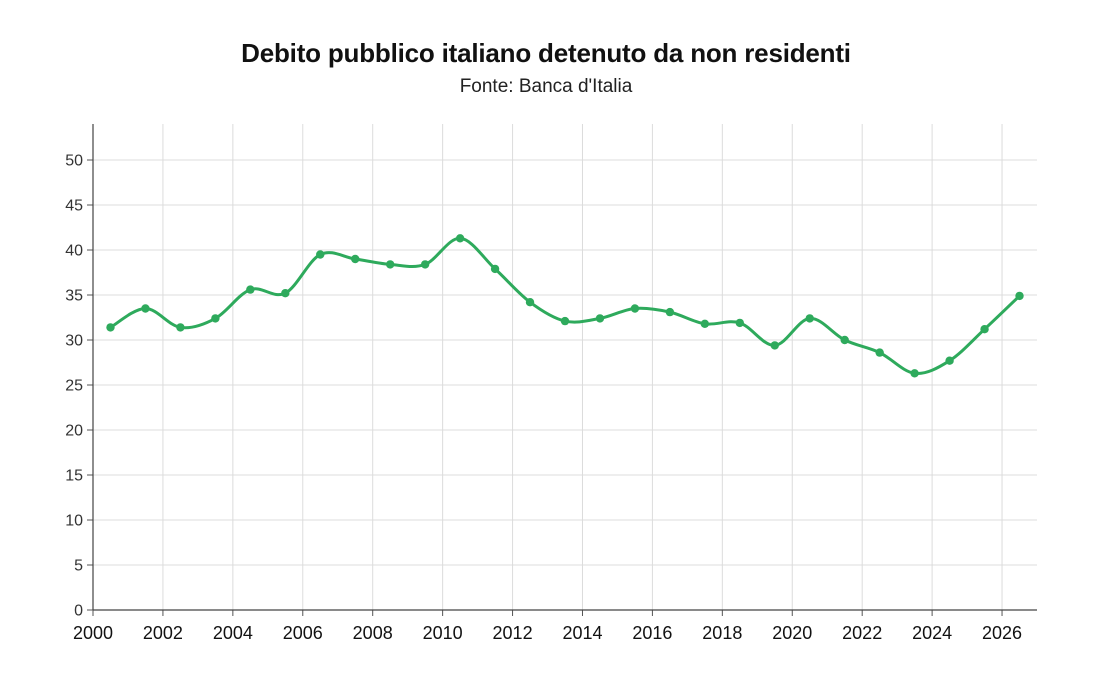 This screenshot has width=1116, height=686. Describe the element at coordinates (74, 521) in the screenshot. I see `y-tick-label: 10` at that location.